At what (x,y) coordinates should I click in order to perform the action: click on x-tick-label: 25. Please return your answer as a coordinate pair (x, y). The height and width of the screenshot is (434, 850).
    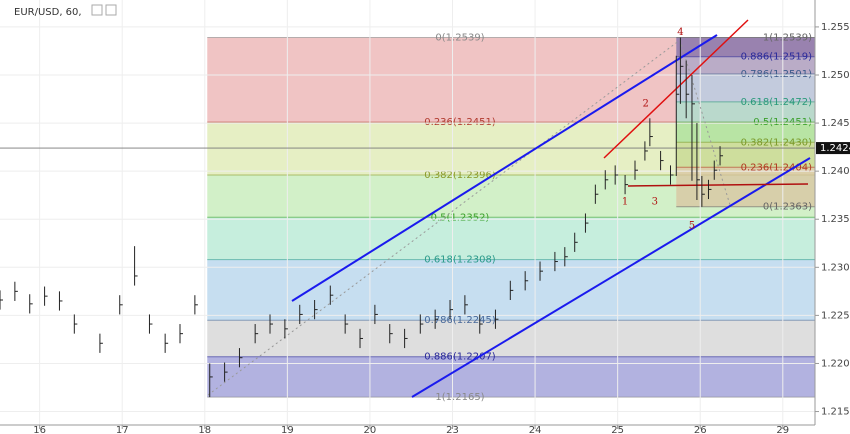
    Looking at the image, I should click on (617, 429).